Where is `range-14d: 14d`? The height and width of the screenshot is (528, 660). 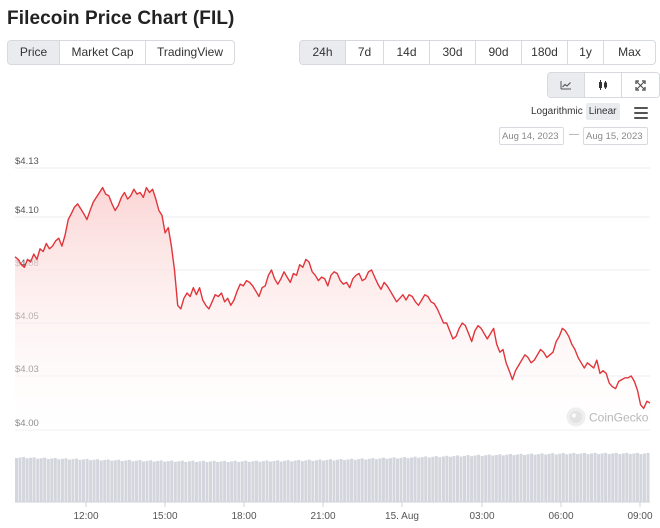
range-14d: 14d is located at coordinates (407, 52).